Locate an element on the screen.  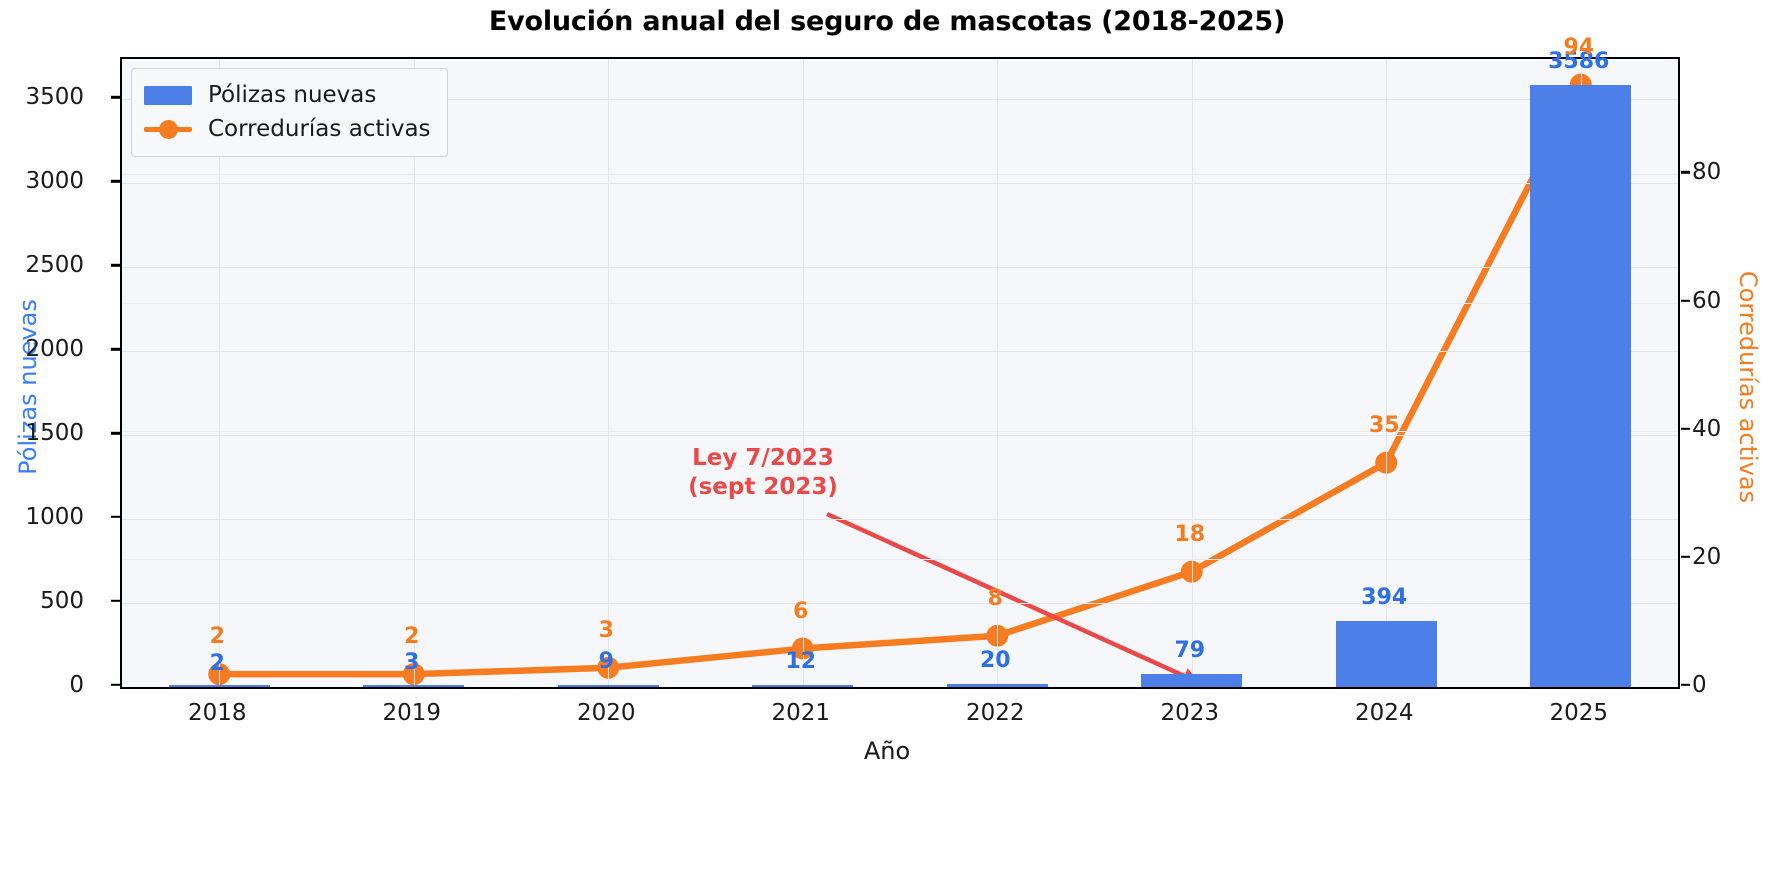
y-axis-label-left: Pólizas nuevas is located at coordinates (28, 387).